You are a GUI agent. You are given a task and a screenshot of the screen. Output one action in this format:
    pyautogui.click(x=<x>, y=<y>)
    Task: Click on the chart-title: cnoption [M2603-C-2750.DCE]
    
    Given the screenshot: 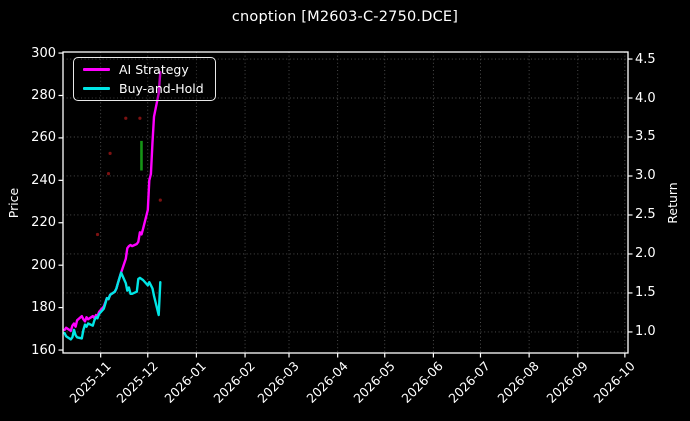 What is the action you would take?
    pyautogui.click(x=345, y=17)
    